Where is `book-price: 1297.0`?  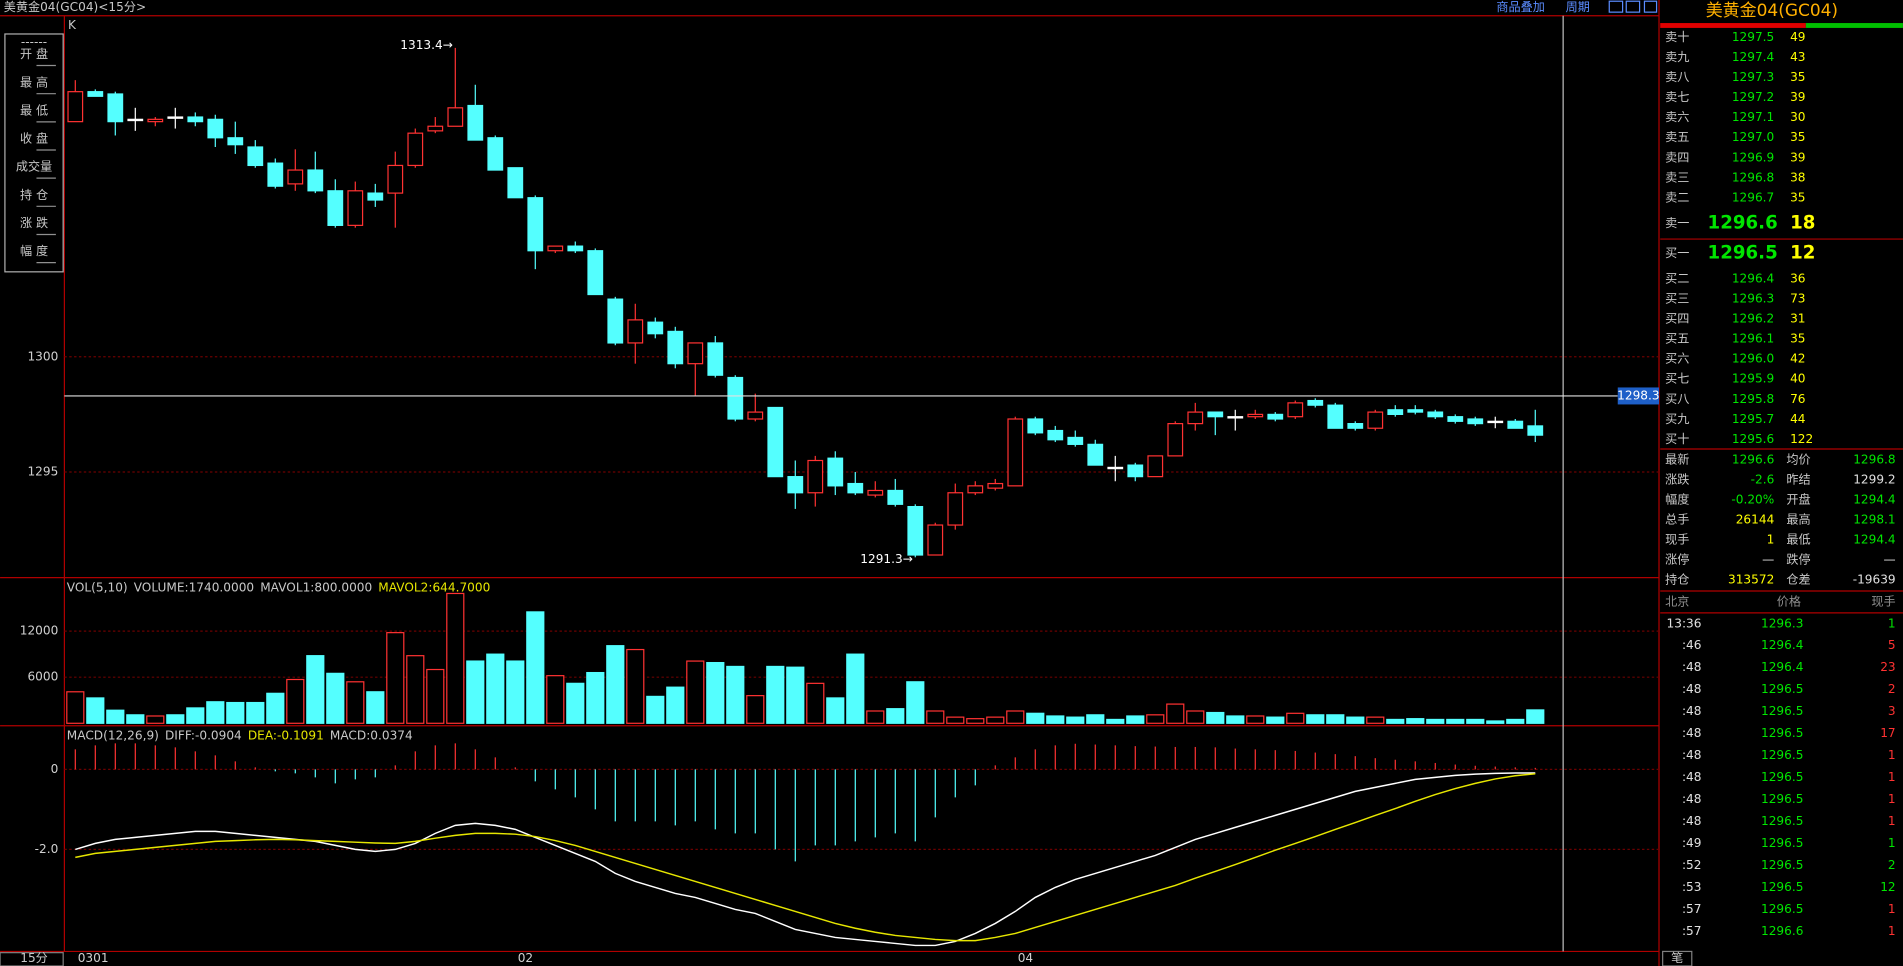
book-price: 1297.0 is located at coordinates (1753, 137).